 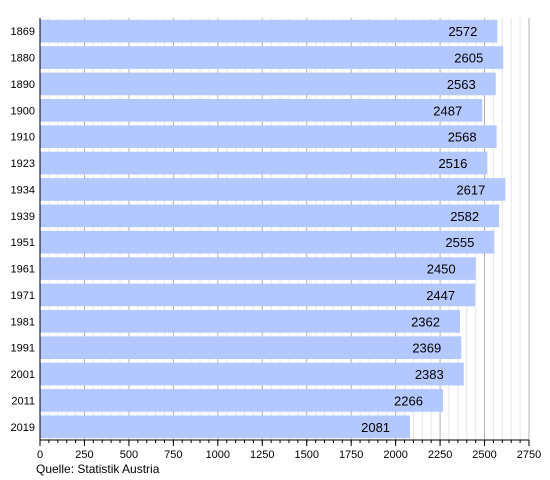 What do you see at coordinates (23, 190) in the screenshot?
I see `category-label: 1934` at bounding box center [23, 190].